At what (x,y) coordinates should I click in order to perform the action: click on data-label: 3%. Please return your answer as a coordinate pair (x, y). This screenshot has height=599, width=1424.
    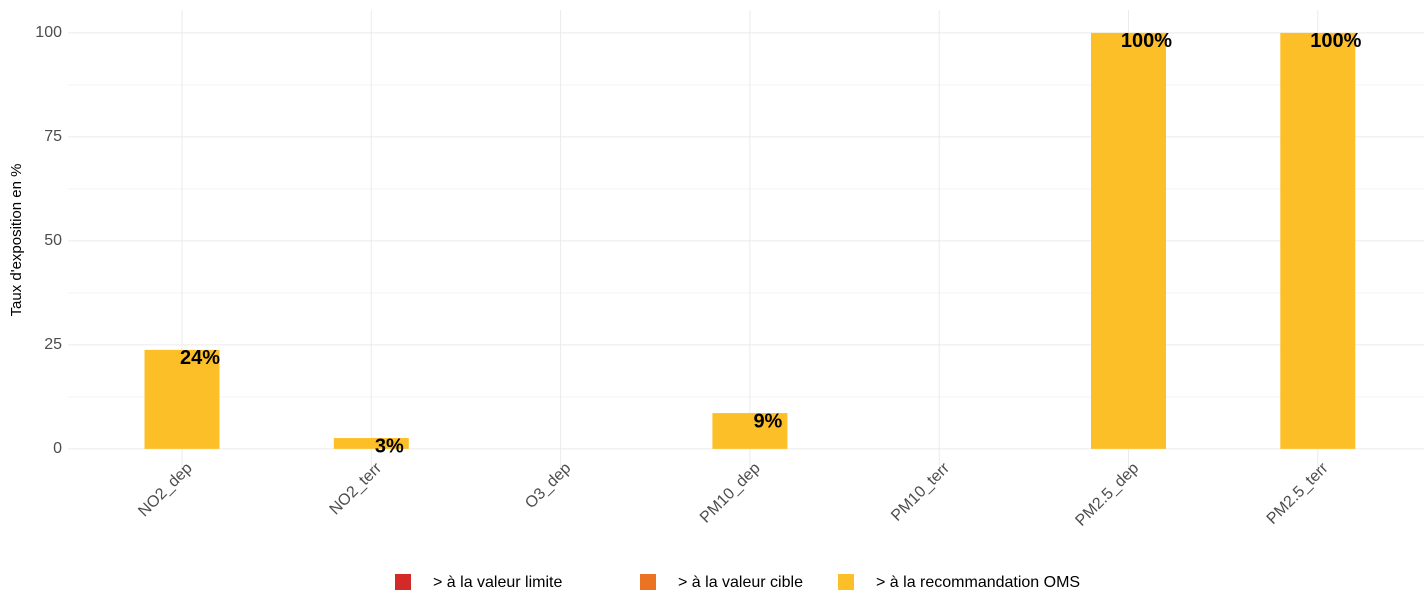
    Looking at the image, I should click on (389, 446).